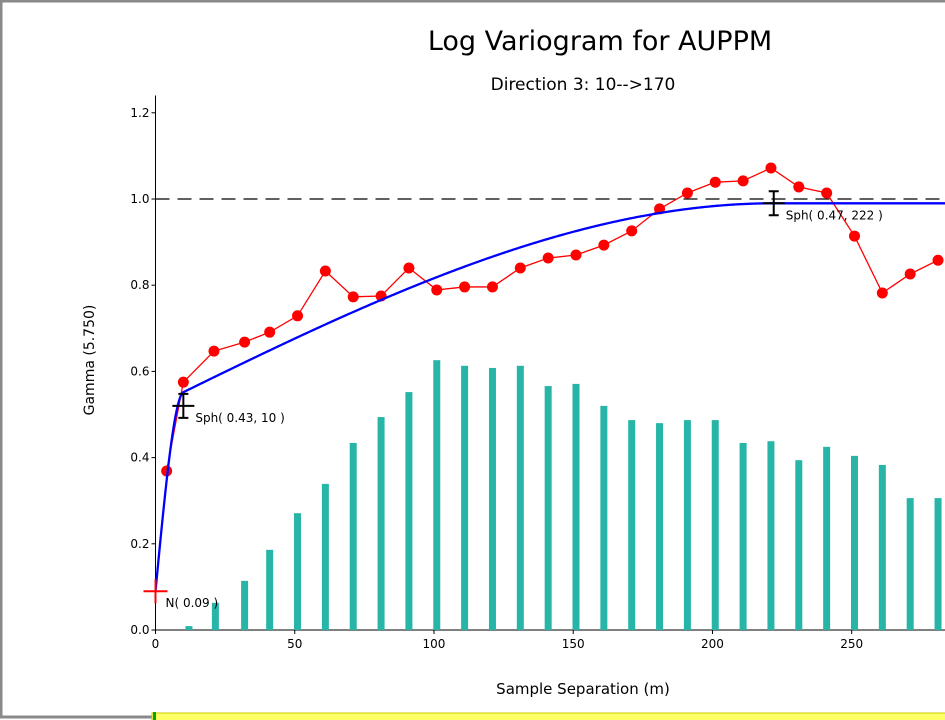 This screenshot has height=720, width=945. Describe the element at coordinates (139, 630) in the screenshot. I see `y-tick-label: 0.0` at that location.